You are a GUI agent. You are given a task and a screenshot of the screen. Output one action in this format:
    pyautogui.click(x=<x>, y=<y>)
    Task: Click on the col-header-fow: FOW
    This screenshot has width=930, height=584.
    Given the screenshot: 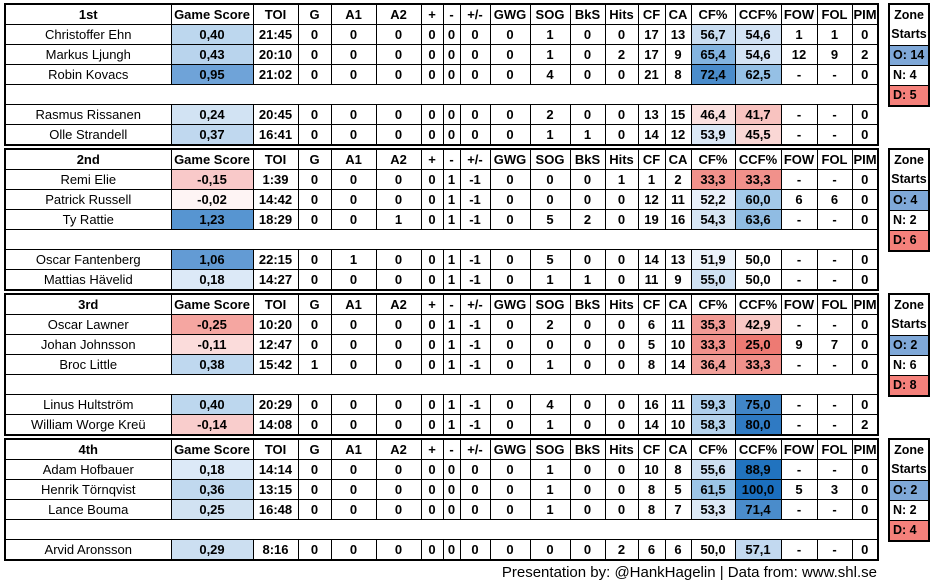 What is the action you would take?
    pyautogui.click(x=799, y=159)
    